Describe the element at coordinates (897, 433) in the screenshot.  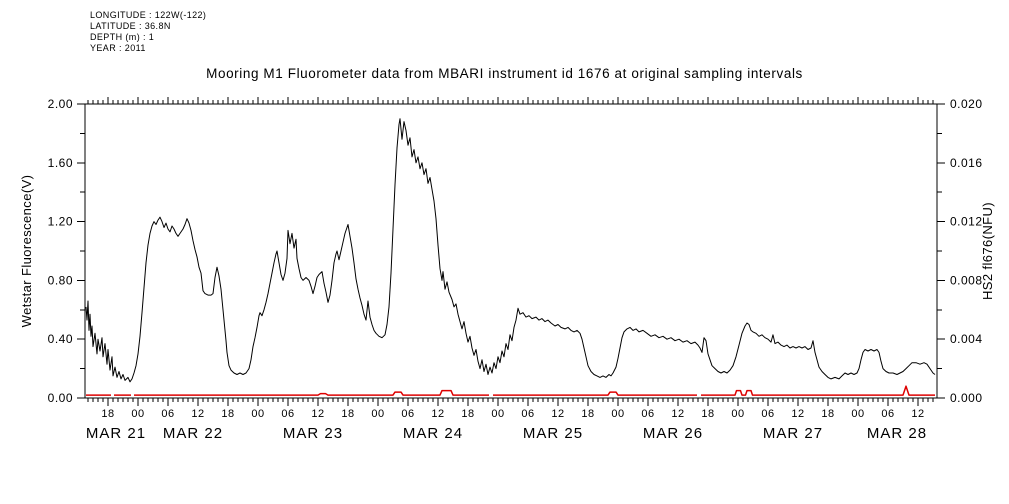
I see `x-date-label: MAR 28` at that location.